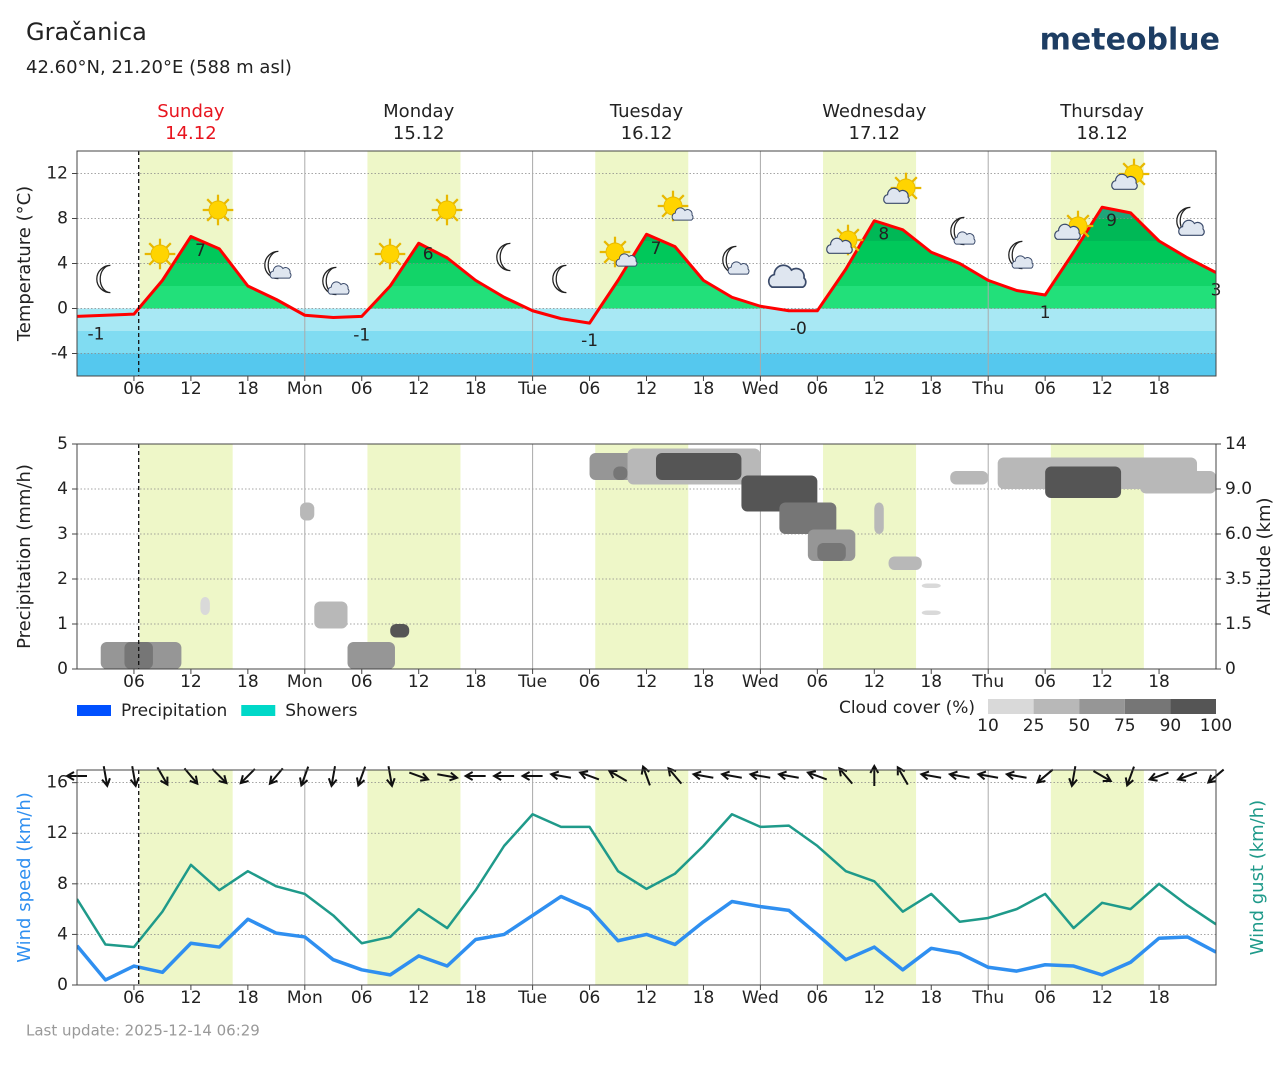 The height and width of the screenshot is (1070, 1280). Describe the element at coordinates (656, 249) in the screenshot. I see `temperature-label: 7` at that location.